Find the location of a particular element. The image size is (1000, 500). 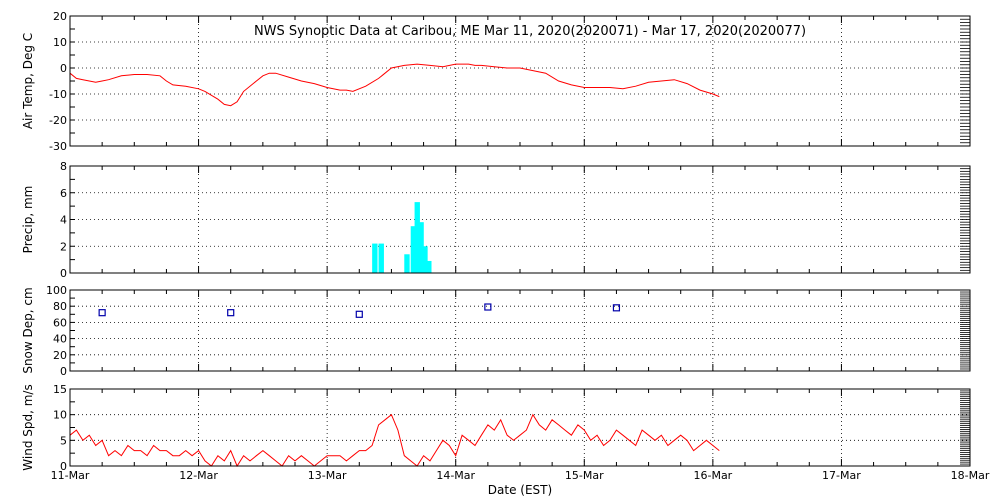

x-tick-label: 16-Mar is located at coordinates (712, 475).